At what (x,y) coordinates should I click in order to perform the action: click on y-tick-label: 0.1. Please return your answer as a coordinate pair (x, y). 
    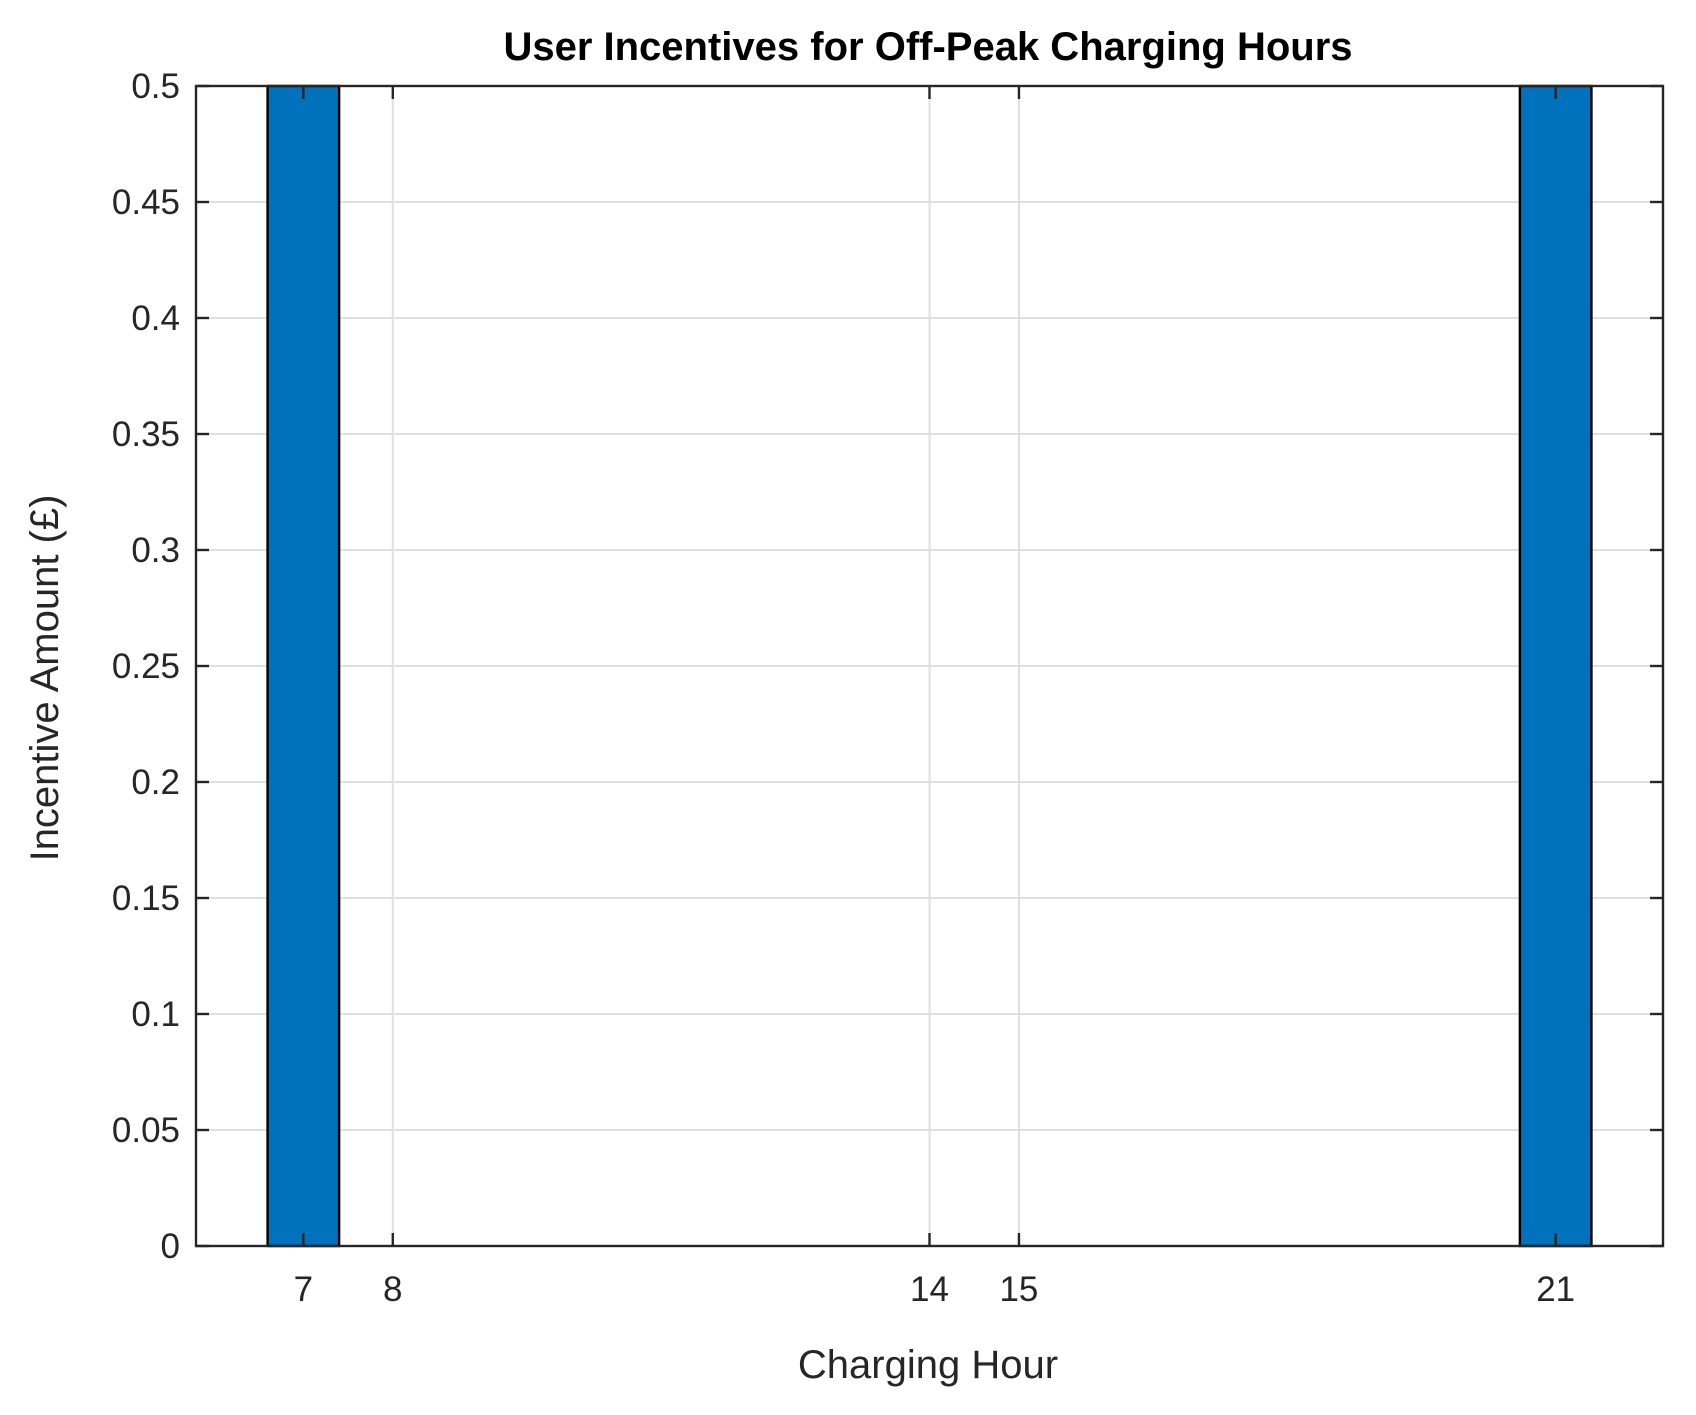
    Looking at the image, I should click on (155, 1014).